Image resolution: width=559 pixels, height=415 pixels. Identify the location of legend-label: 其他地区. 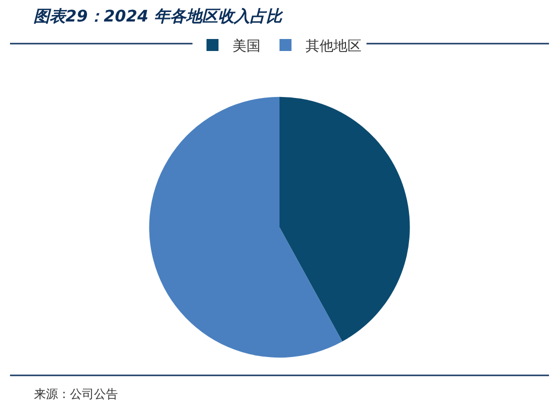
(334, 46).